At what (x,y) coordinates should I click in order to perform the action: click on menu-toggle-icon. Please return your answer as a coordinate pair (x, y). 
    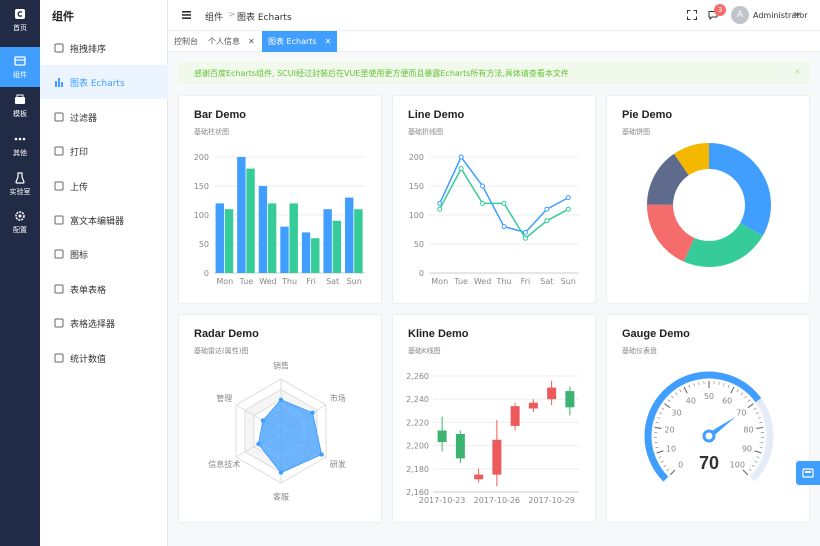
    Looking at the image, I should click on (186, 15).